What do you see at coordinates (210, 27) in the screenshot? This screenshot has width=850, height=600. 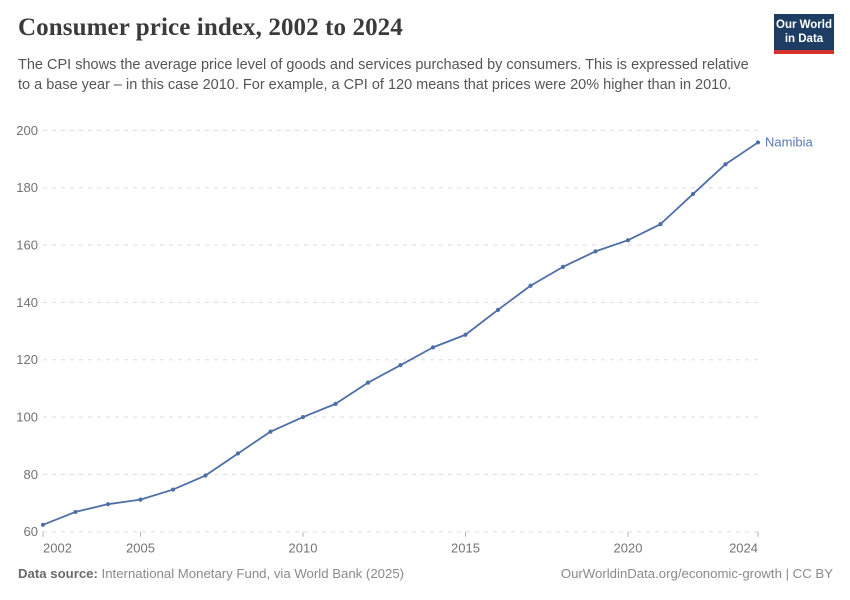 I see `page-title: Consumer price index, 2002 to 2024` at bounding box center [210, 27].